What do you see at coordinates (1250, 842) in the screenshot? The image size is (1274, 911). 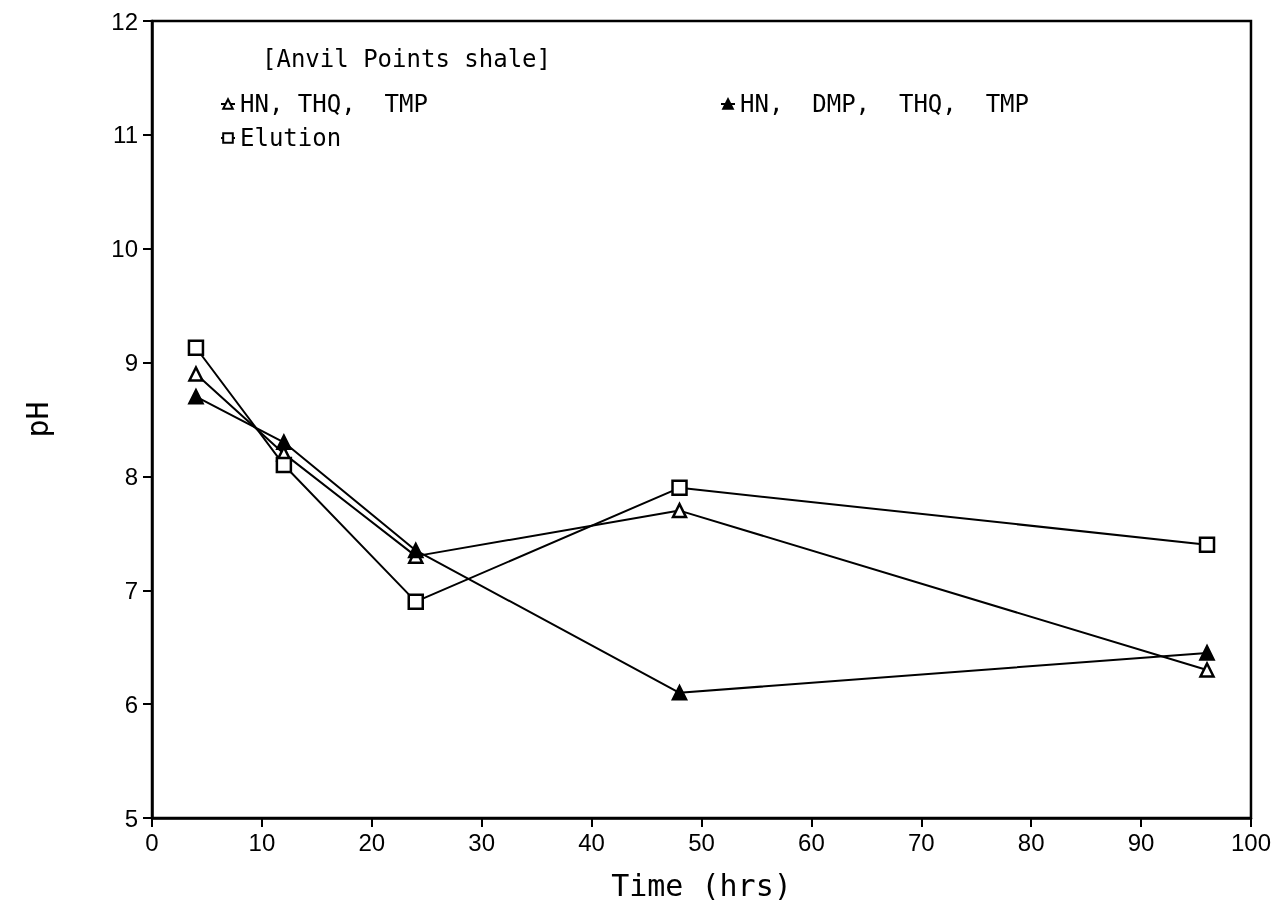 I see `x-tick-label: 100` at bounding box center [1250, 842].